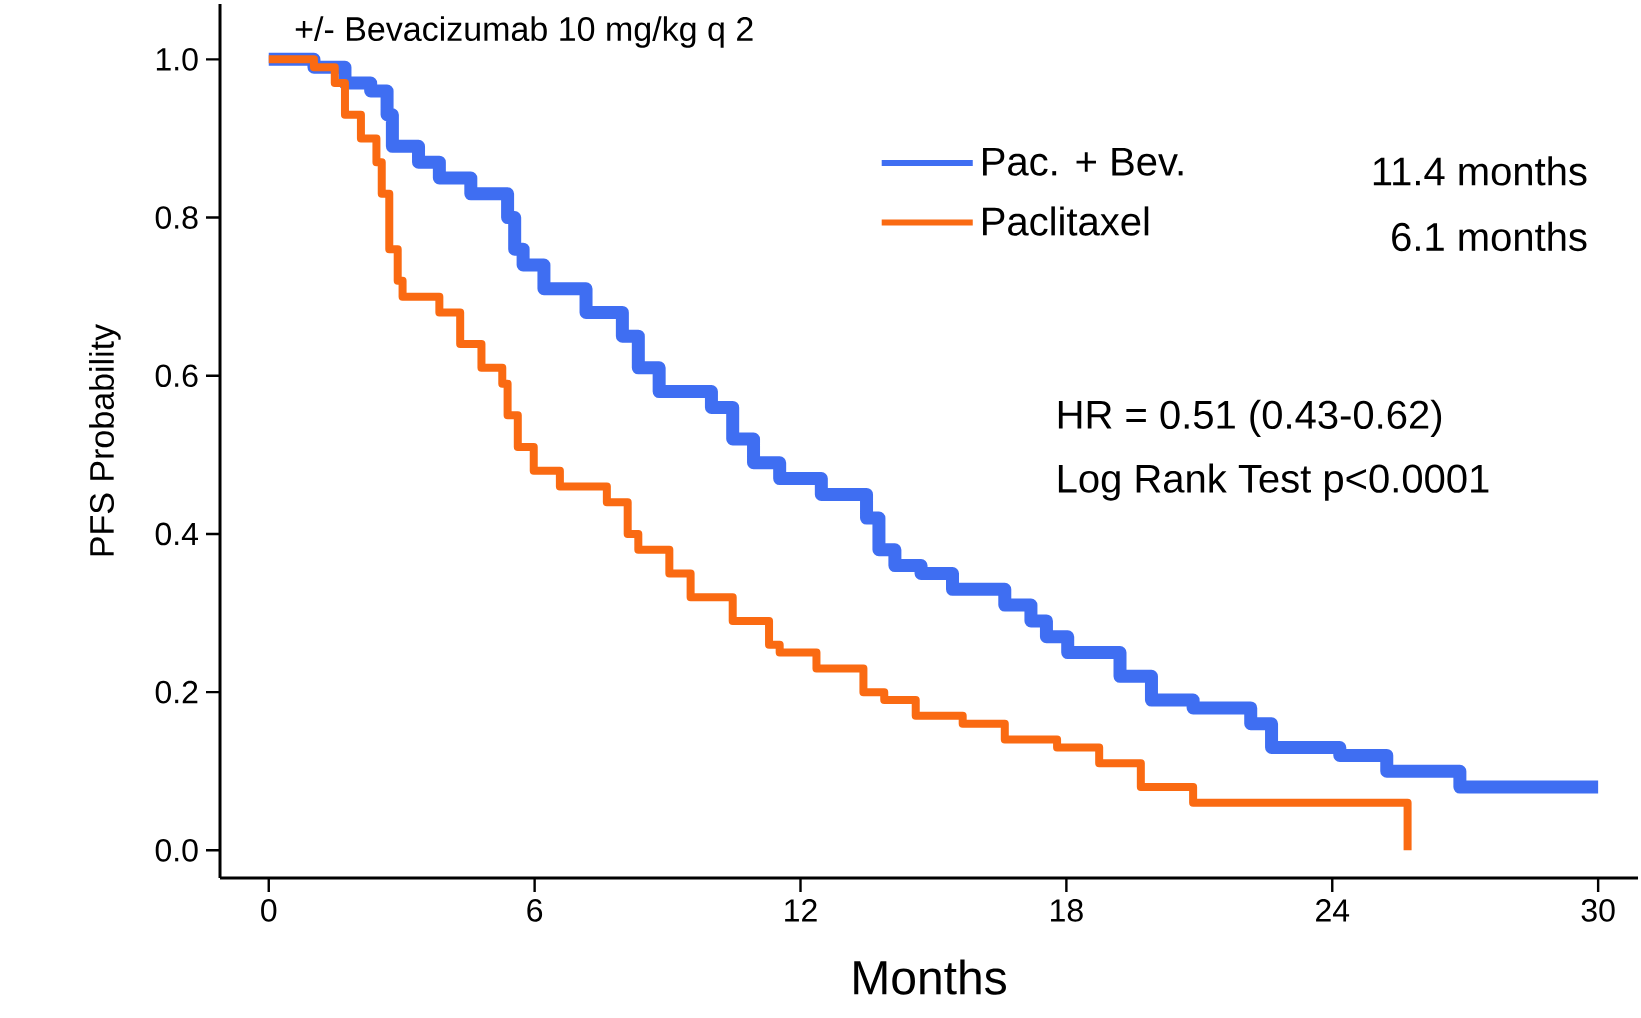 The width and height of the screenshot is (1641, 1018). What do you see at coordinates (1066, 221) in the screenshot?
I see `legend-label: Paclitaxel` at bounding box center [1066, 221].